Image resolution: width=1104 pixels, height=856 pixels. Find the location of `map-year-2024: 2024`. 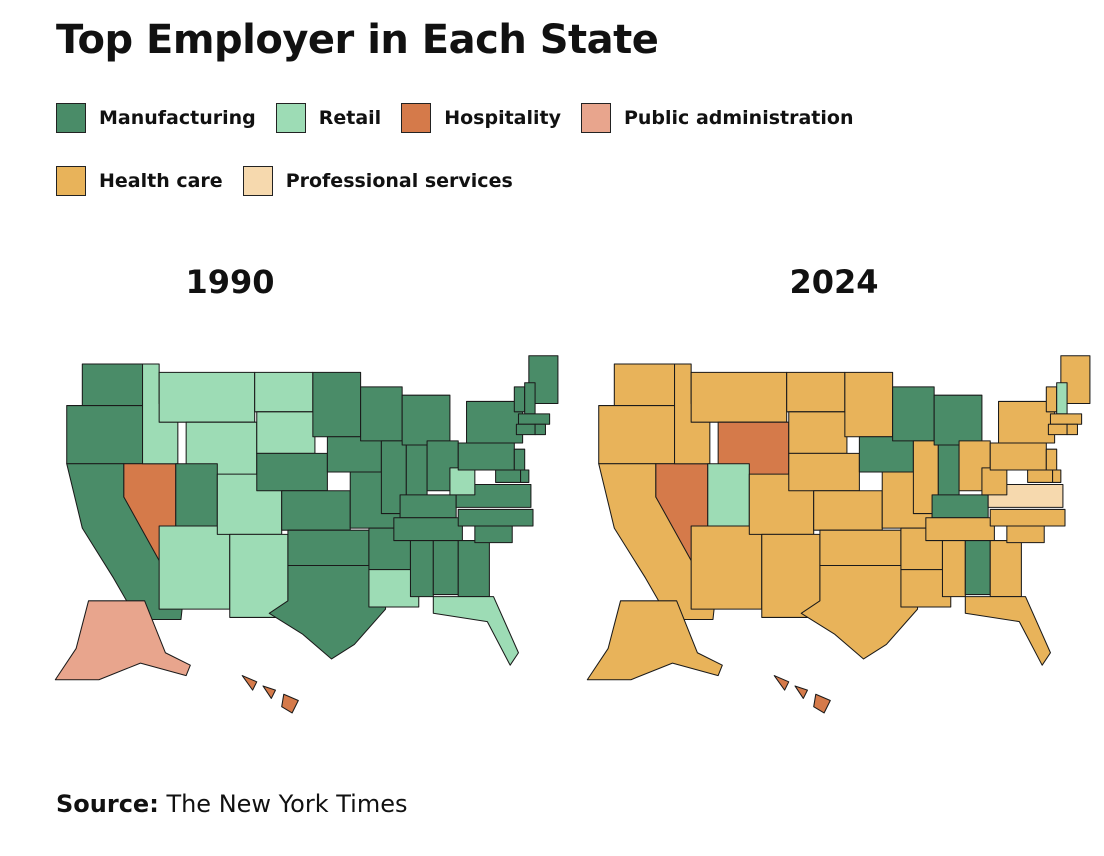

map-year-2024: 2024 is located at coordinates (834, 282).